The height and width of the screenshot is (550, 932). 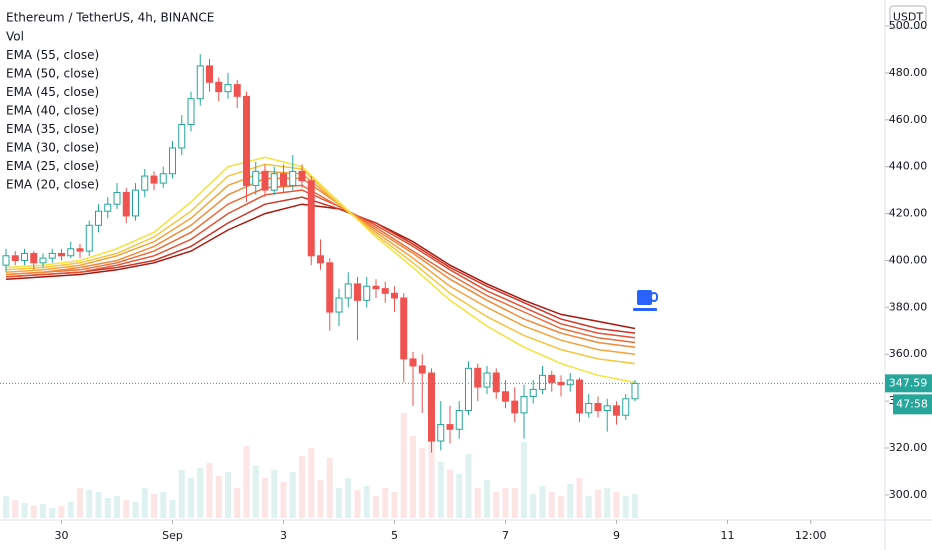 What do you see at coordinates (110, 18) in the screenshot?
I see `chart-title: Ethereum / TetherUS, 4h, BINANCE` at bounding box center [110, 18].